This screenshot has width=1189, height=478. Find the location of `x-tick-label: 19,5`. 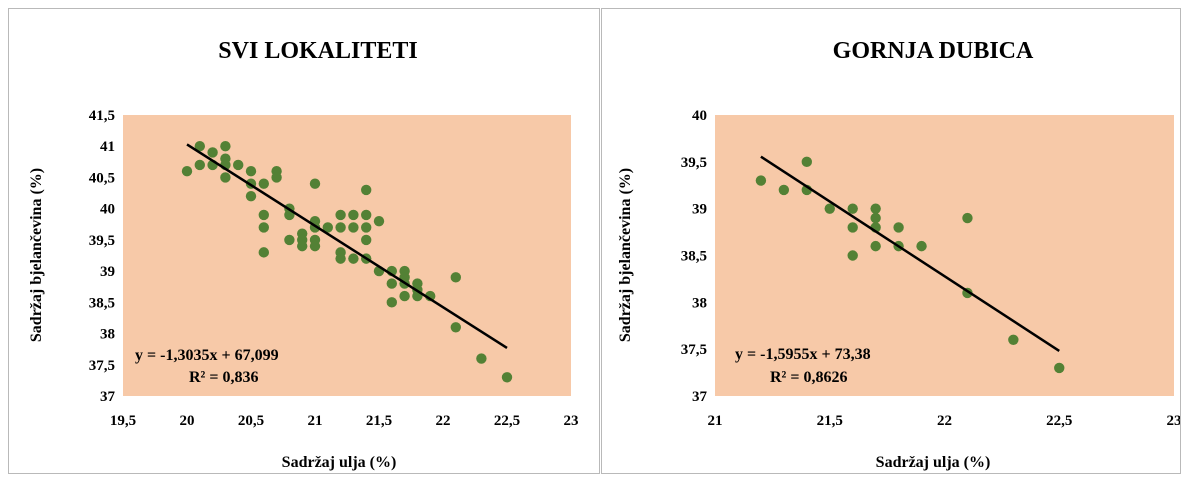

x-tick-label: 19,5 is located at coordinates (123, 421).